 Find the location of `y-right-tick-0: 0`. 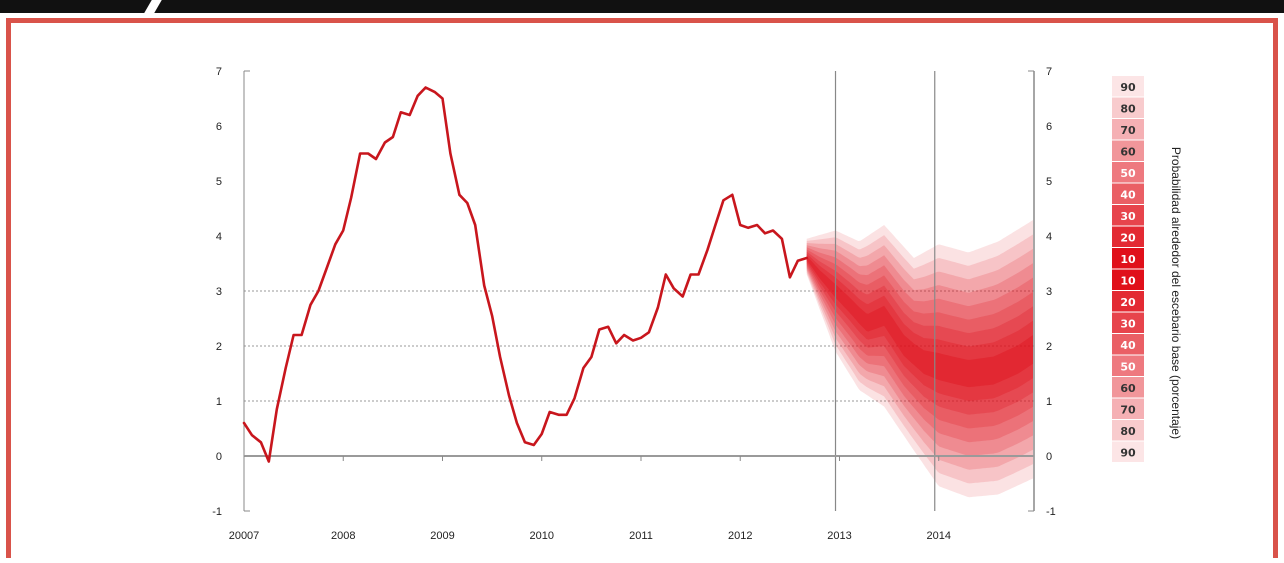

y-right-tick-0: 0 is located at coordinates (1049, 457).